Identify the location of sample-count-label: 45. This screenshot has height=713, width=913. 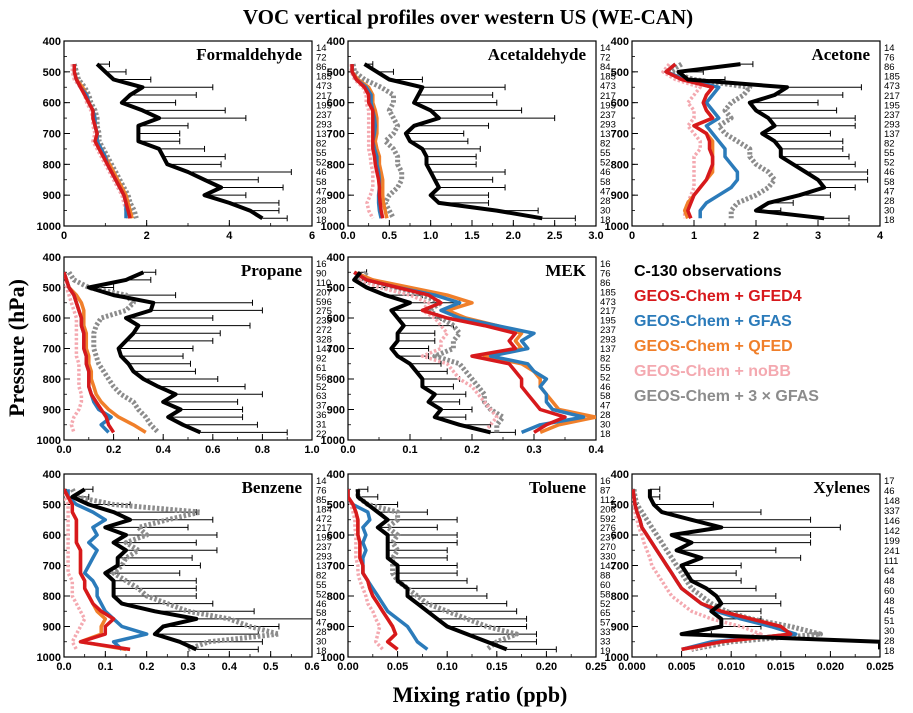
(889, 611).